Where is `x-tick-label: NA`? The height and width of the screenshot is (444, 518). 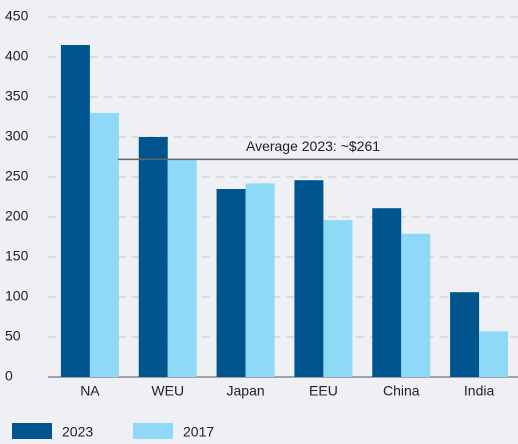
x-tick-label: NA is located at coordinates (90, 391).